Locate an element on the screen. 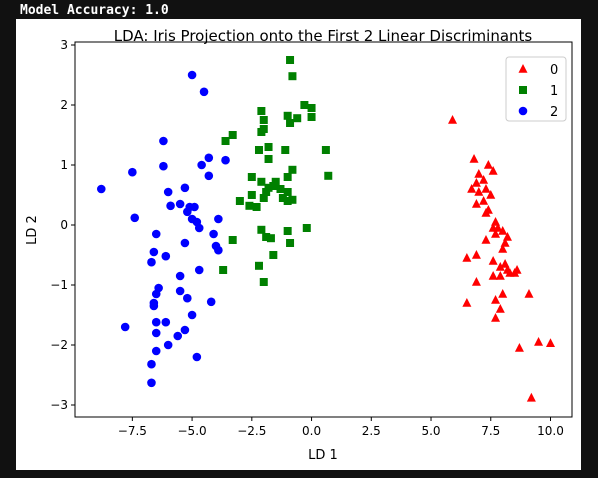 Image resolution: width=598 pixels, height=478 pixels. y-tick-label: −3 is located at coordinates (59, 405).